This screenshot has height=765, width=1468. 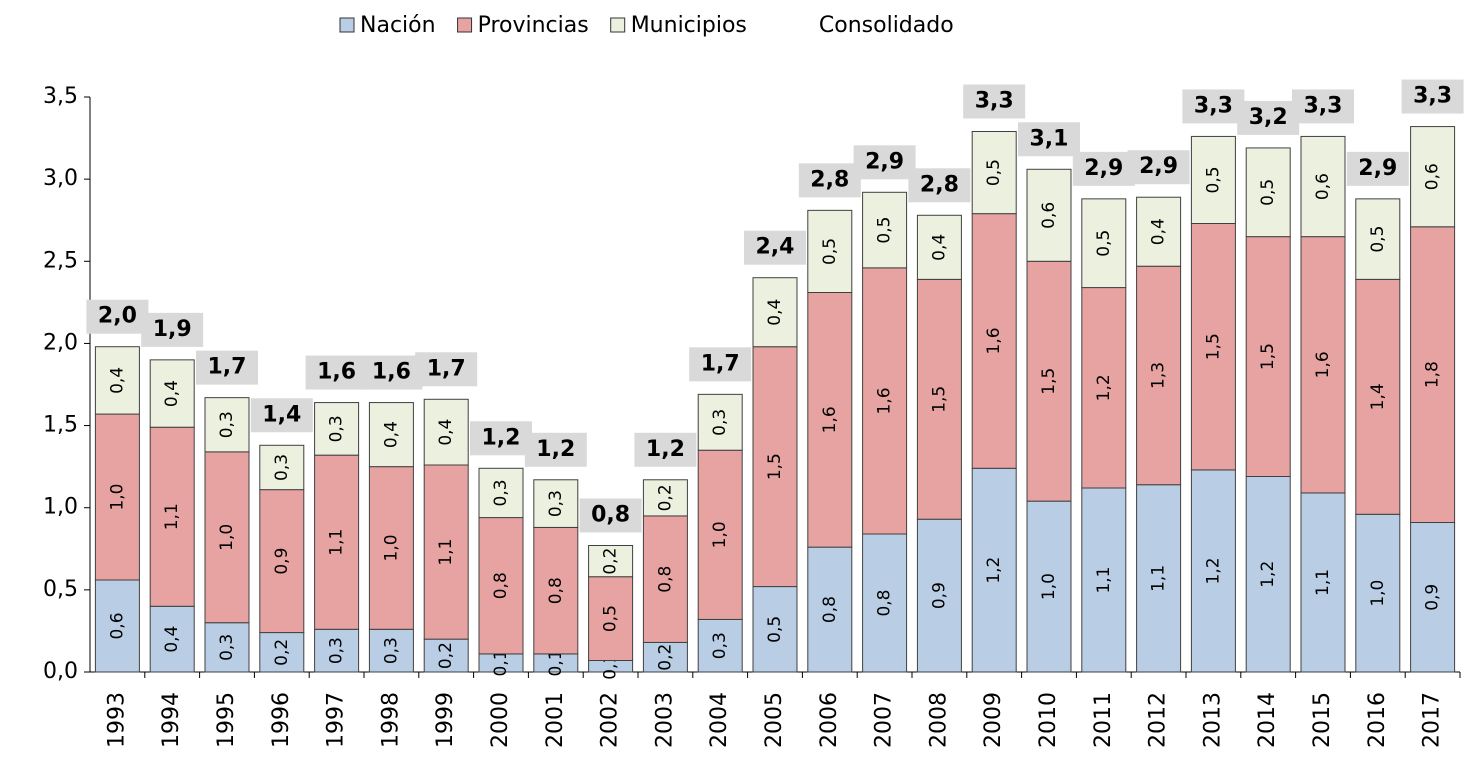 I want to click on legend-label: Provincias, so click(x=533, y=25).